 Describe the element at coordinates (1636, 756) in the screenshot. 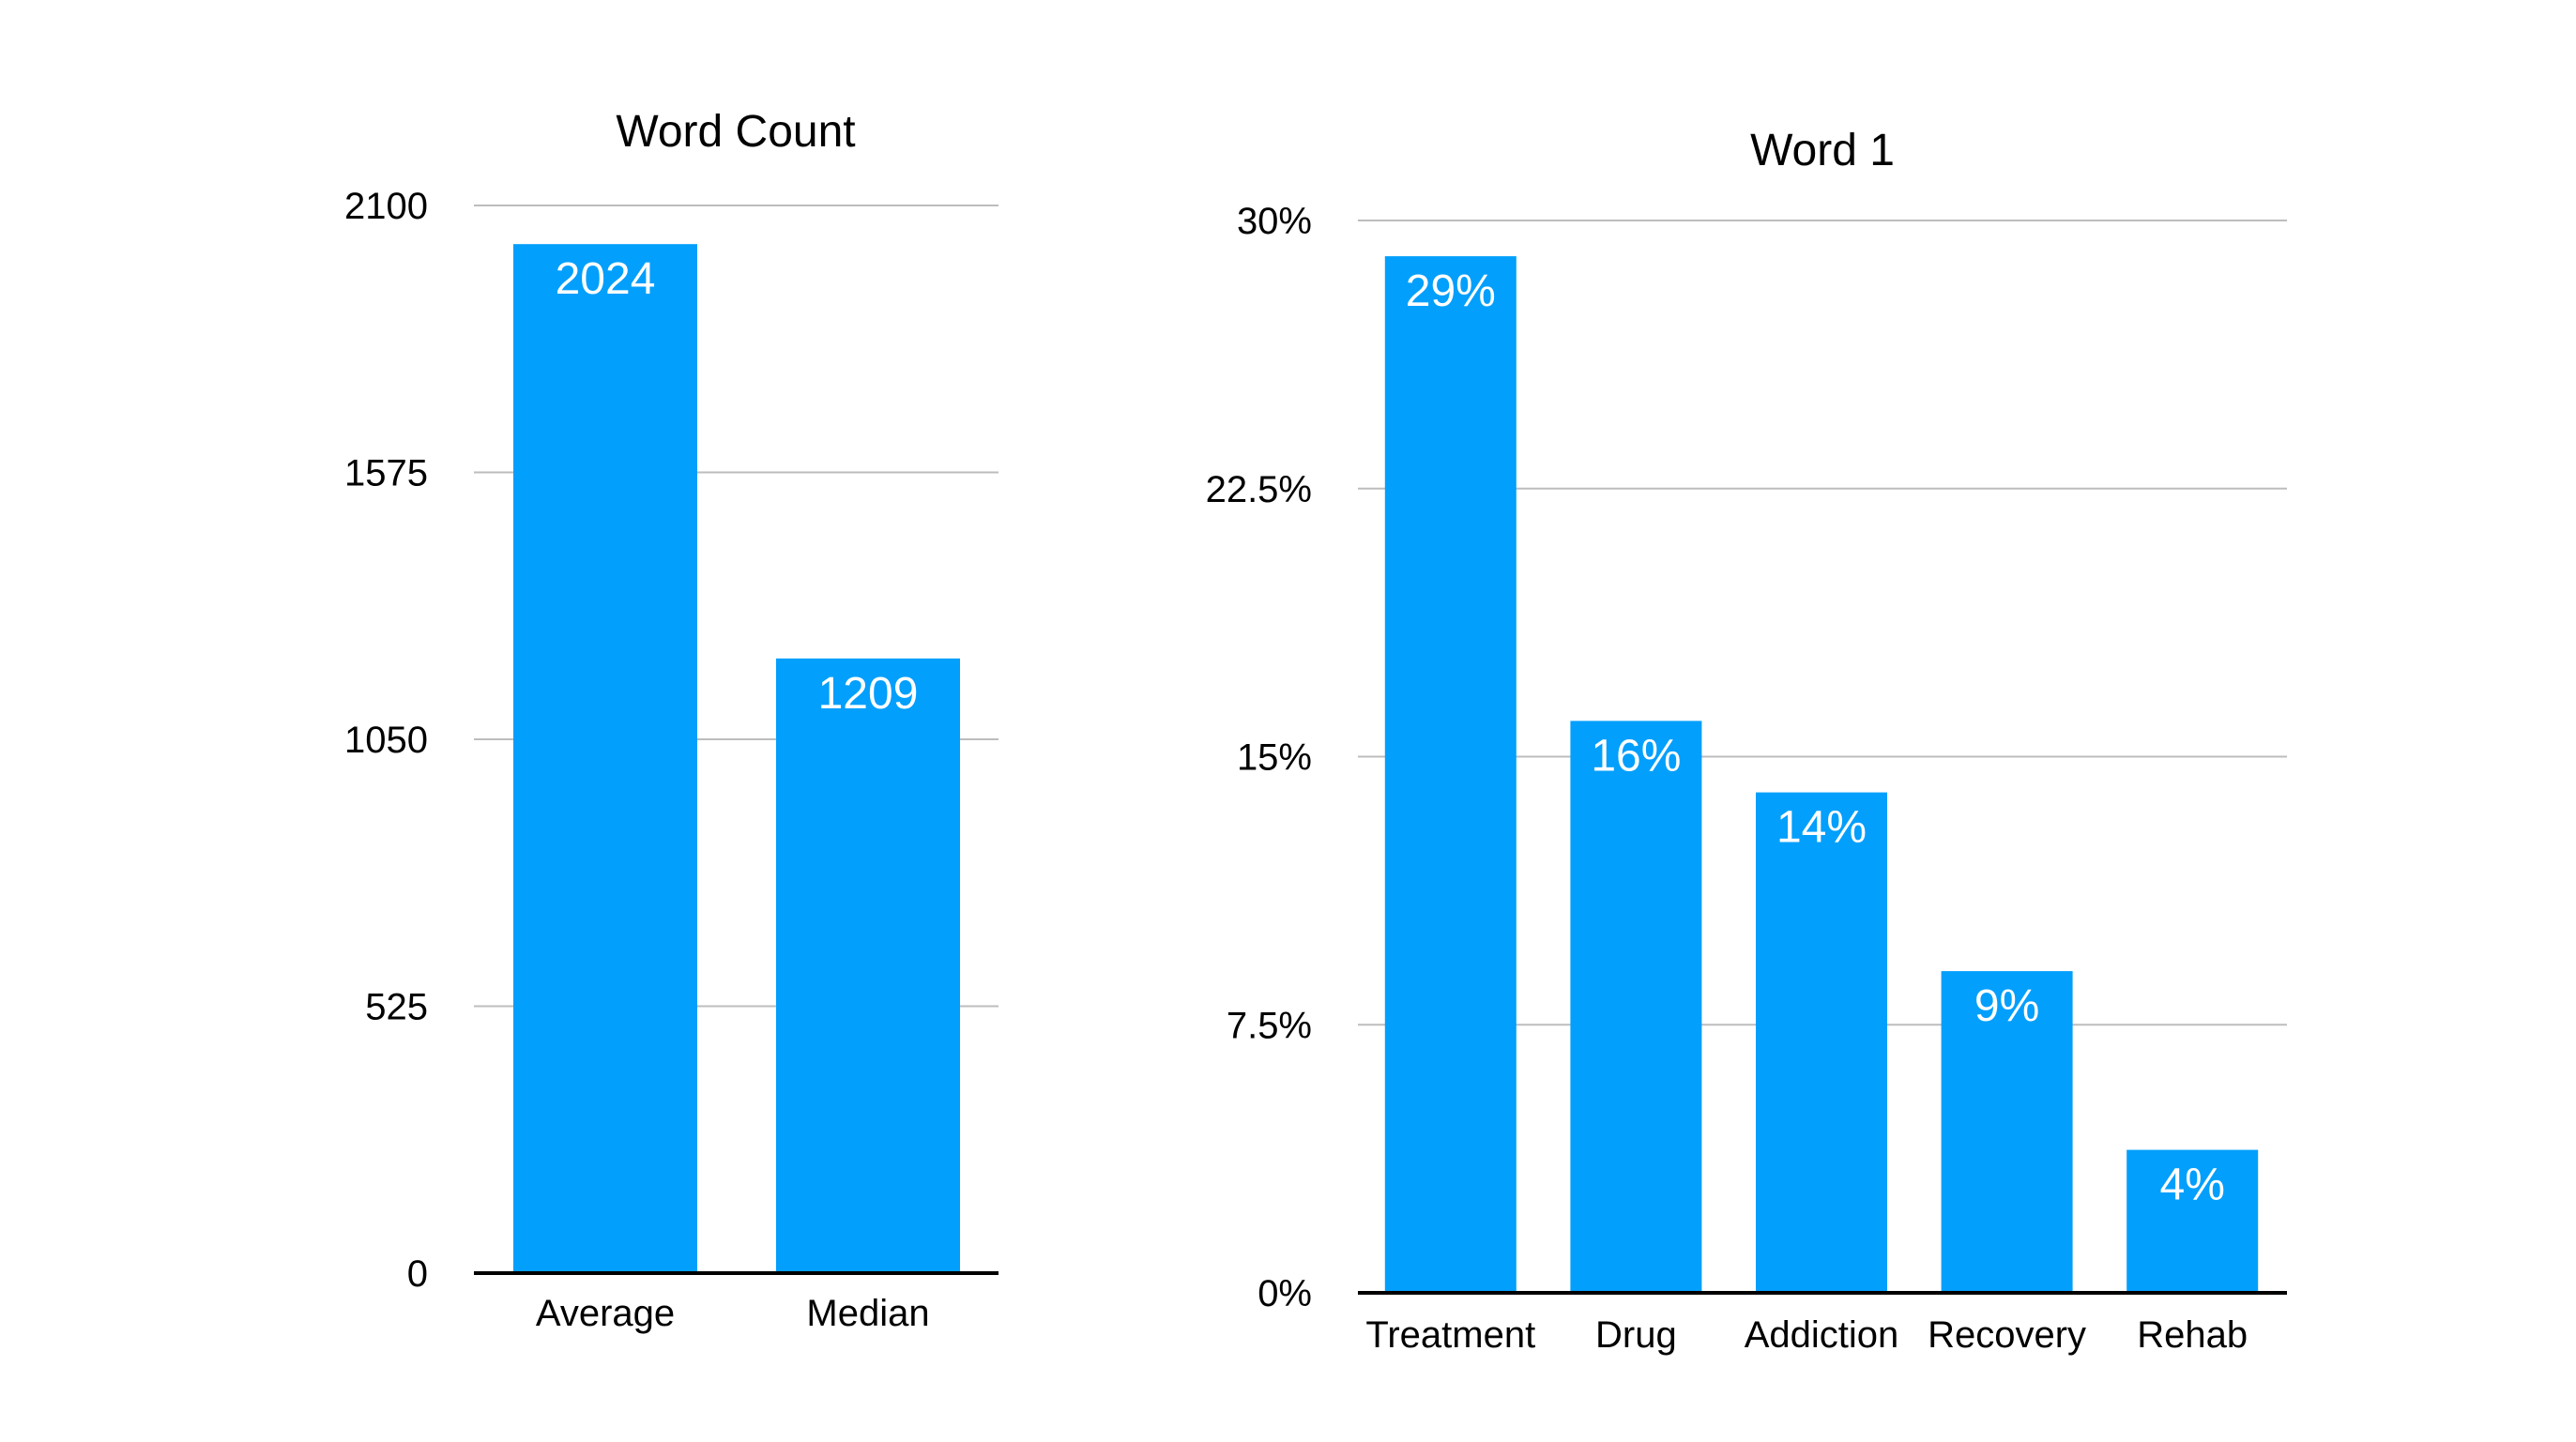

I see `data-label: 16%` at that location.